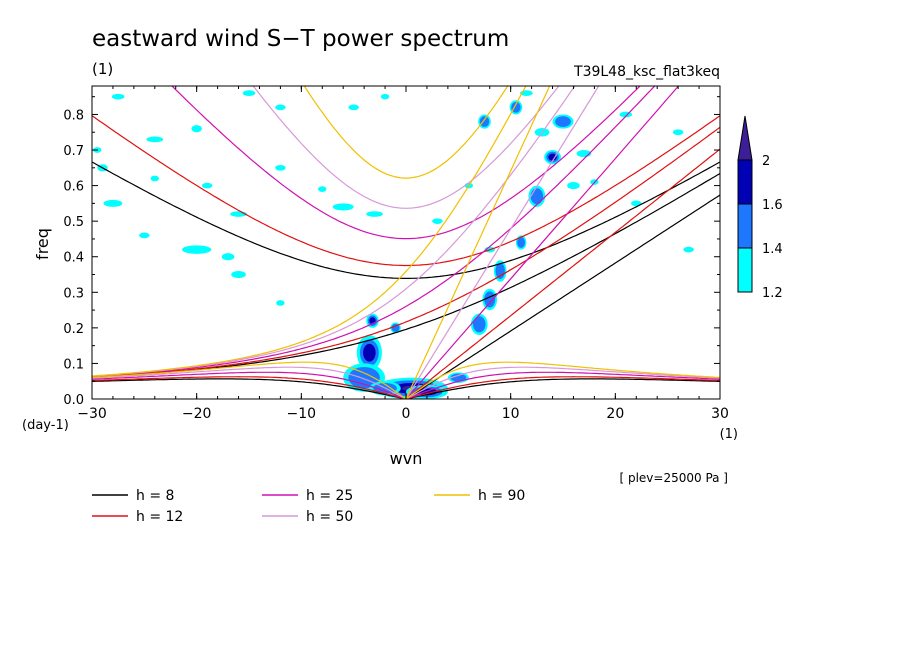  I want to click on legend: h = 8 h = 12 h = 25 h = 50 h = 90, so click(308, 506).